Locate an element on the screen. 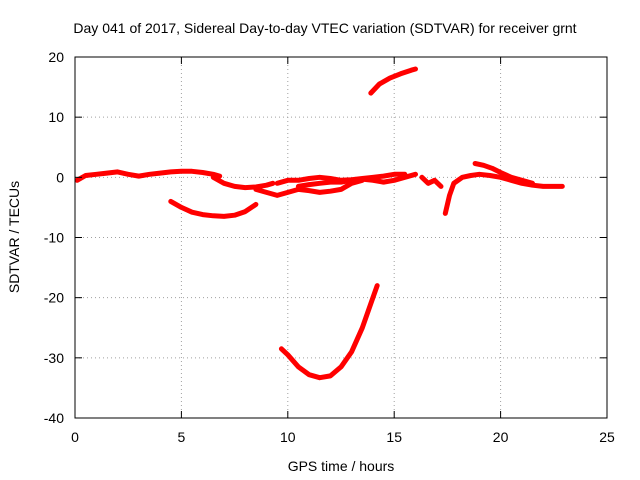 Image resolution: width=640 pixels, height=480 pixels. y-tick-label: -30 is located at coordinates (54, 358).